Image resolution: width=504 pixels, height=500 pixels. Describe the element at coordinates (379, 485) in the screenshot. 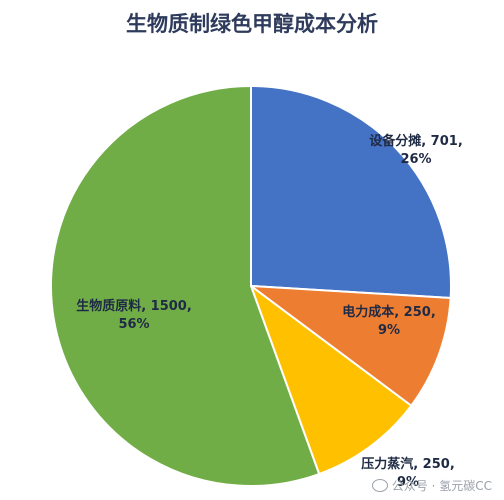

I see `wechat-icon` at that location.